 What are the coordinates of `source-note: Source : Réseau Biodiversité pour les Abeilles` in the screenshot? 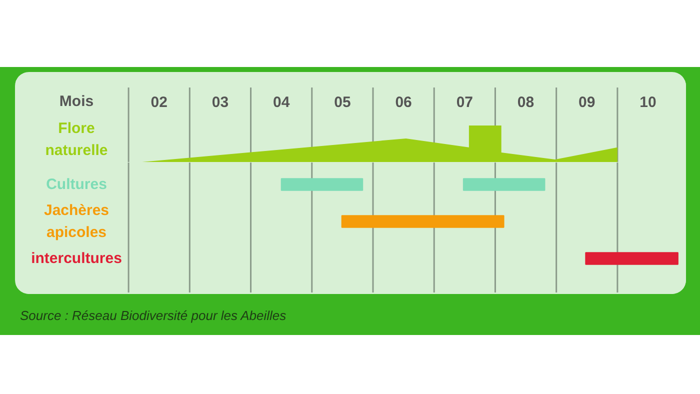 It's located at (153, 316).